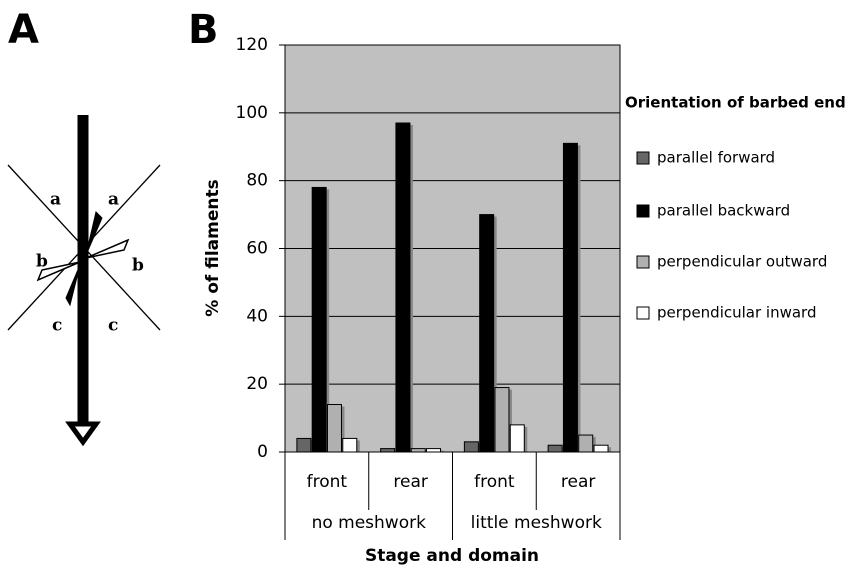 The width and height of the screenshot is (854, 570). Describe the element at coordinates (735, 103) in the screenshot. I see `legend-title: Orientation of barbed end` at that location.